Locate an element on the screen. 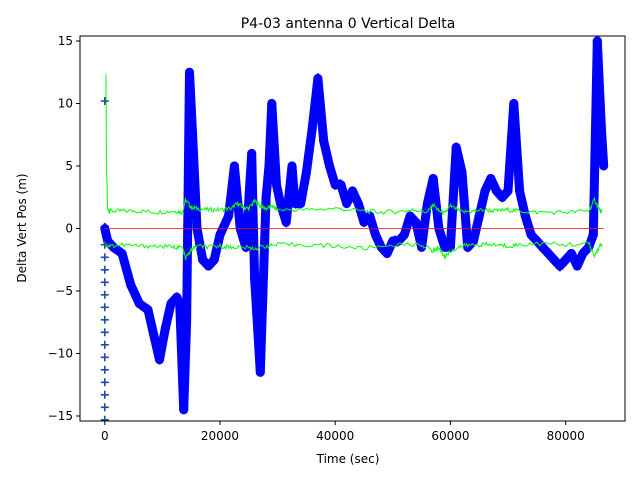 The width and height of the screenshot is (640, 480). x-tick-label: 40000 is located at coordinates (335, 436).